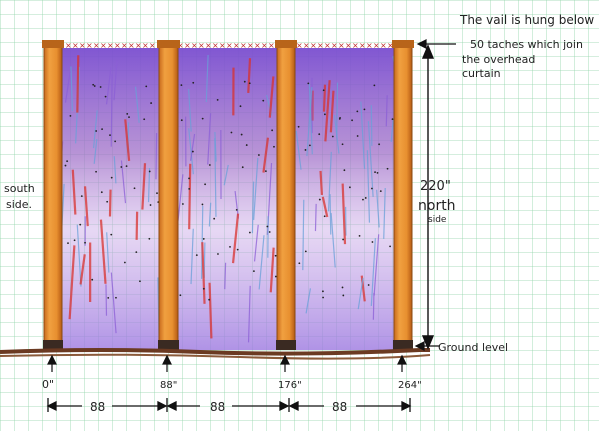 This screenshot has height=431, width=599. What do you see at coordinates (436, 44) in the screenshot?
I see `note-arrow` at bounding box center [436, 44].